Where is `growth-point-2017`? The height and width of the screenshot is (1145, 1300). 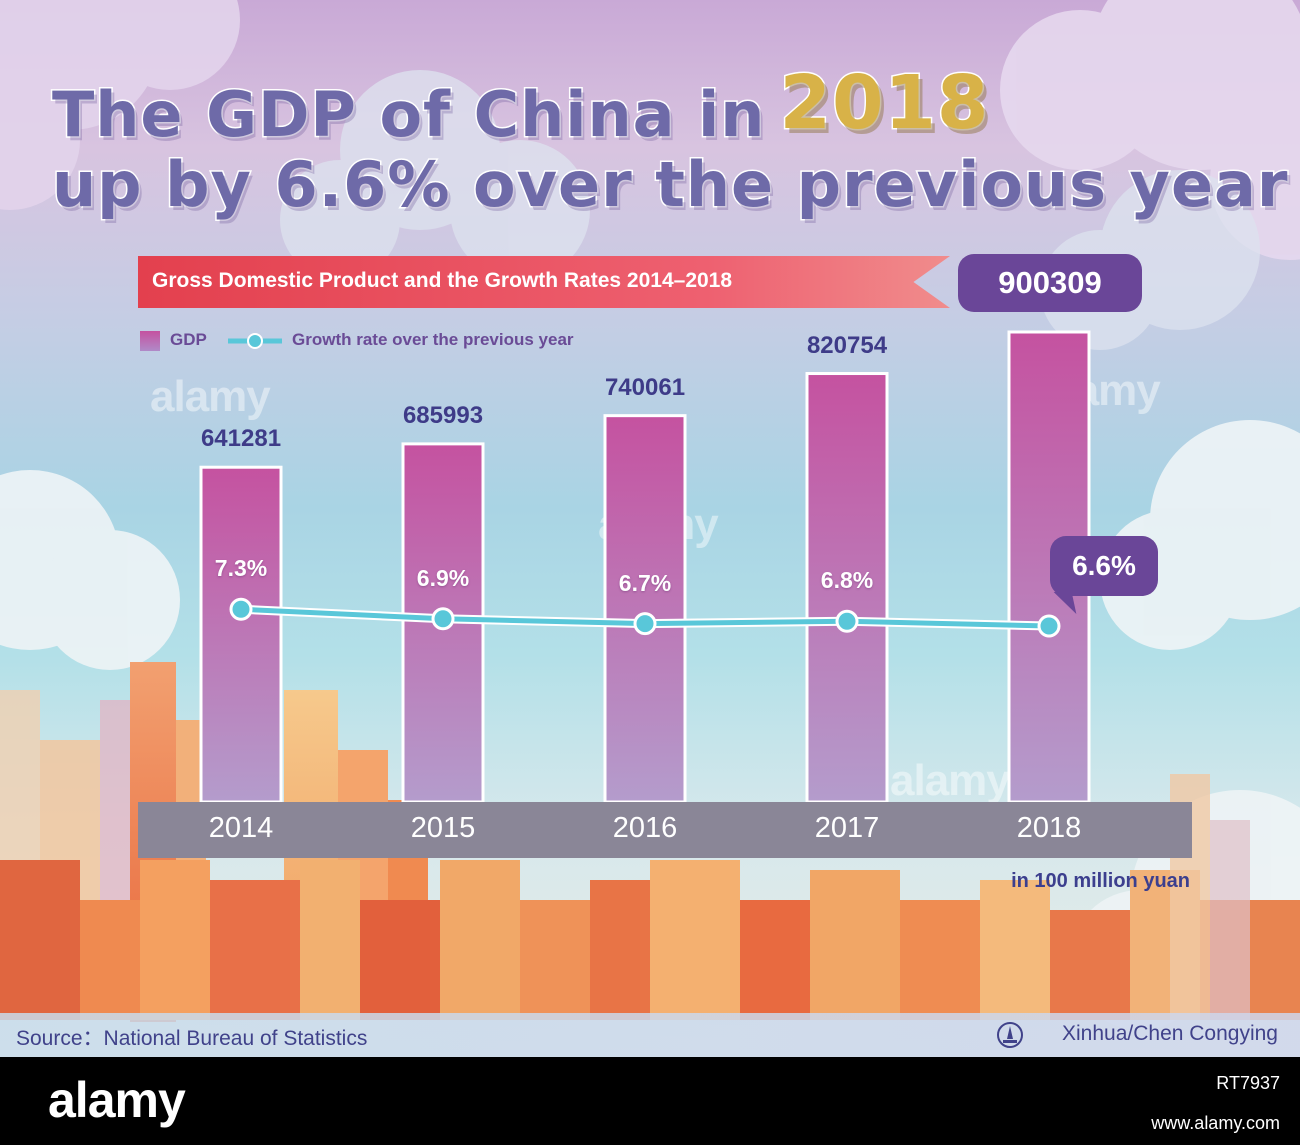
growth-point-2017 is located at coordinates (847, 621).